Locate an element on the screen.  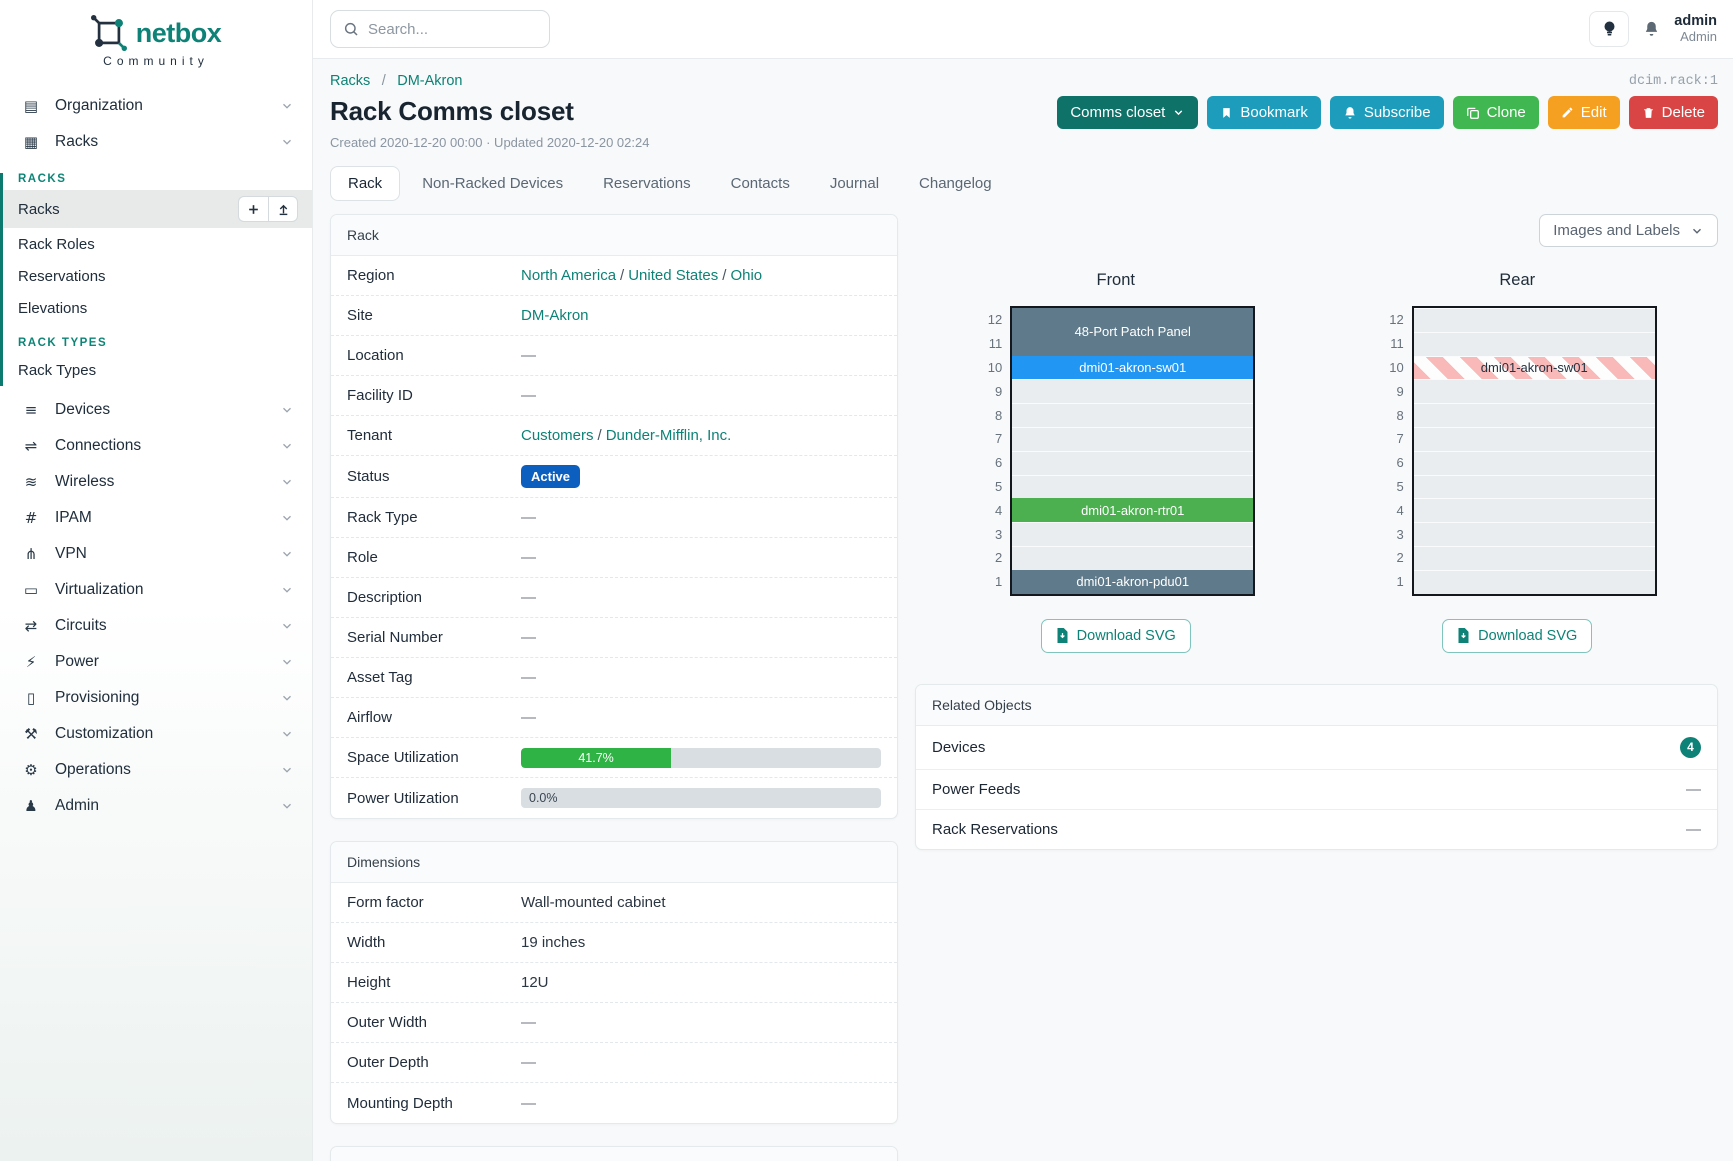
subscribe-button: Subscribe is located at coordinates (1386, 112).